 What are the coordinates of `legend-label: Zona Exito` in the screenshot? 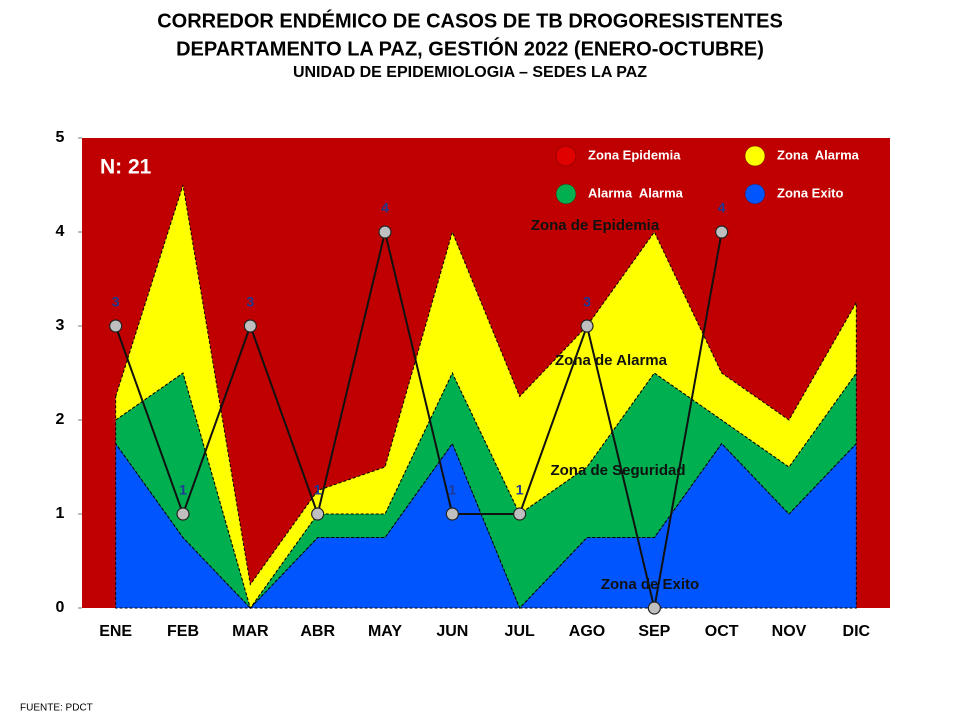 It's located at (810, 192).